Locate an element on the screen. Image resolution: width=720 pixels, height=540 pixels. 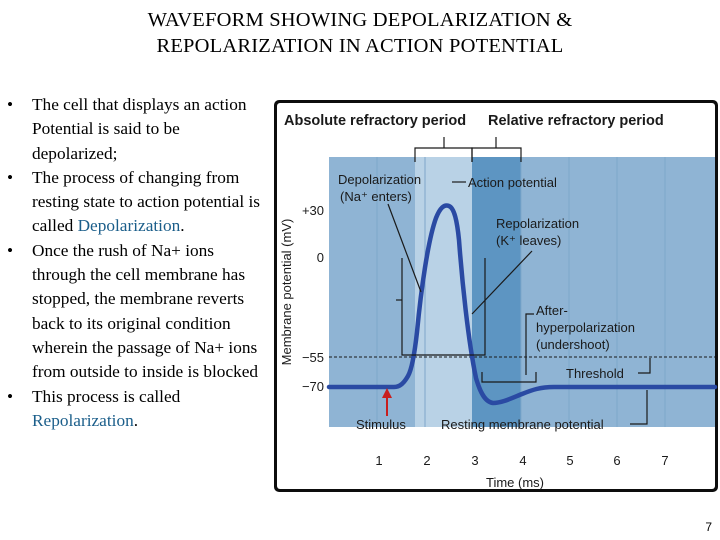
y-tick-0: 0 is located at coordinates (320, 257).